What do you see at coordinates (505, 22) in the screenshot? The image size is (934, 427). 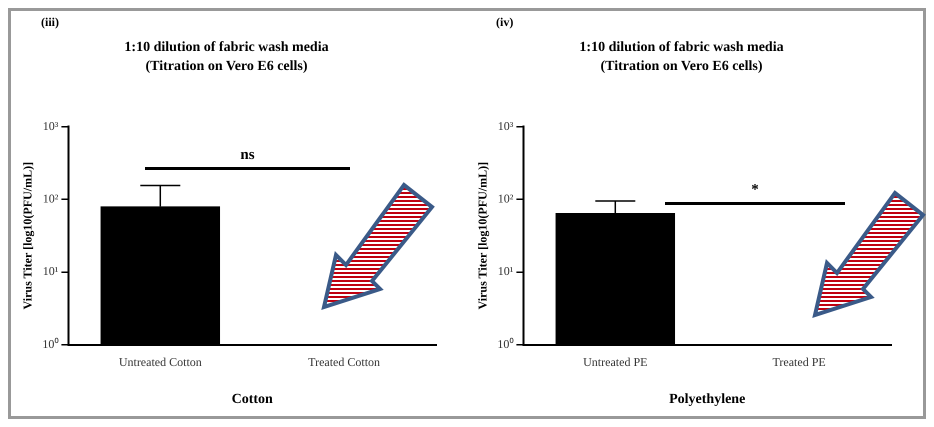 I see `text: (iv)` at bounding box center [505, 22].